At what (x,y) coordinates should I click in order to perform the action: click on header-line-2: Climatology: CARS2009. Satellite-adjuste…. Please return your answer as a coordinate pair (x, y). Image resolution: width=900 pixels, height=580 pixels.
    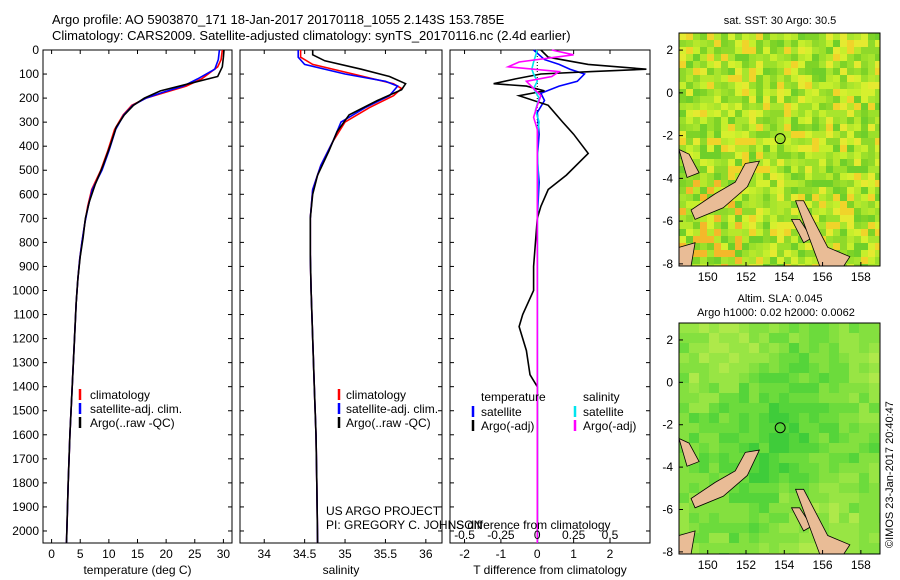
    Looking at the image, I should click on (311, 35).